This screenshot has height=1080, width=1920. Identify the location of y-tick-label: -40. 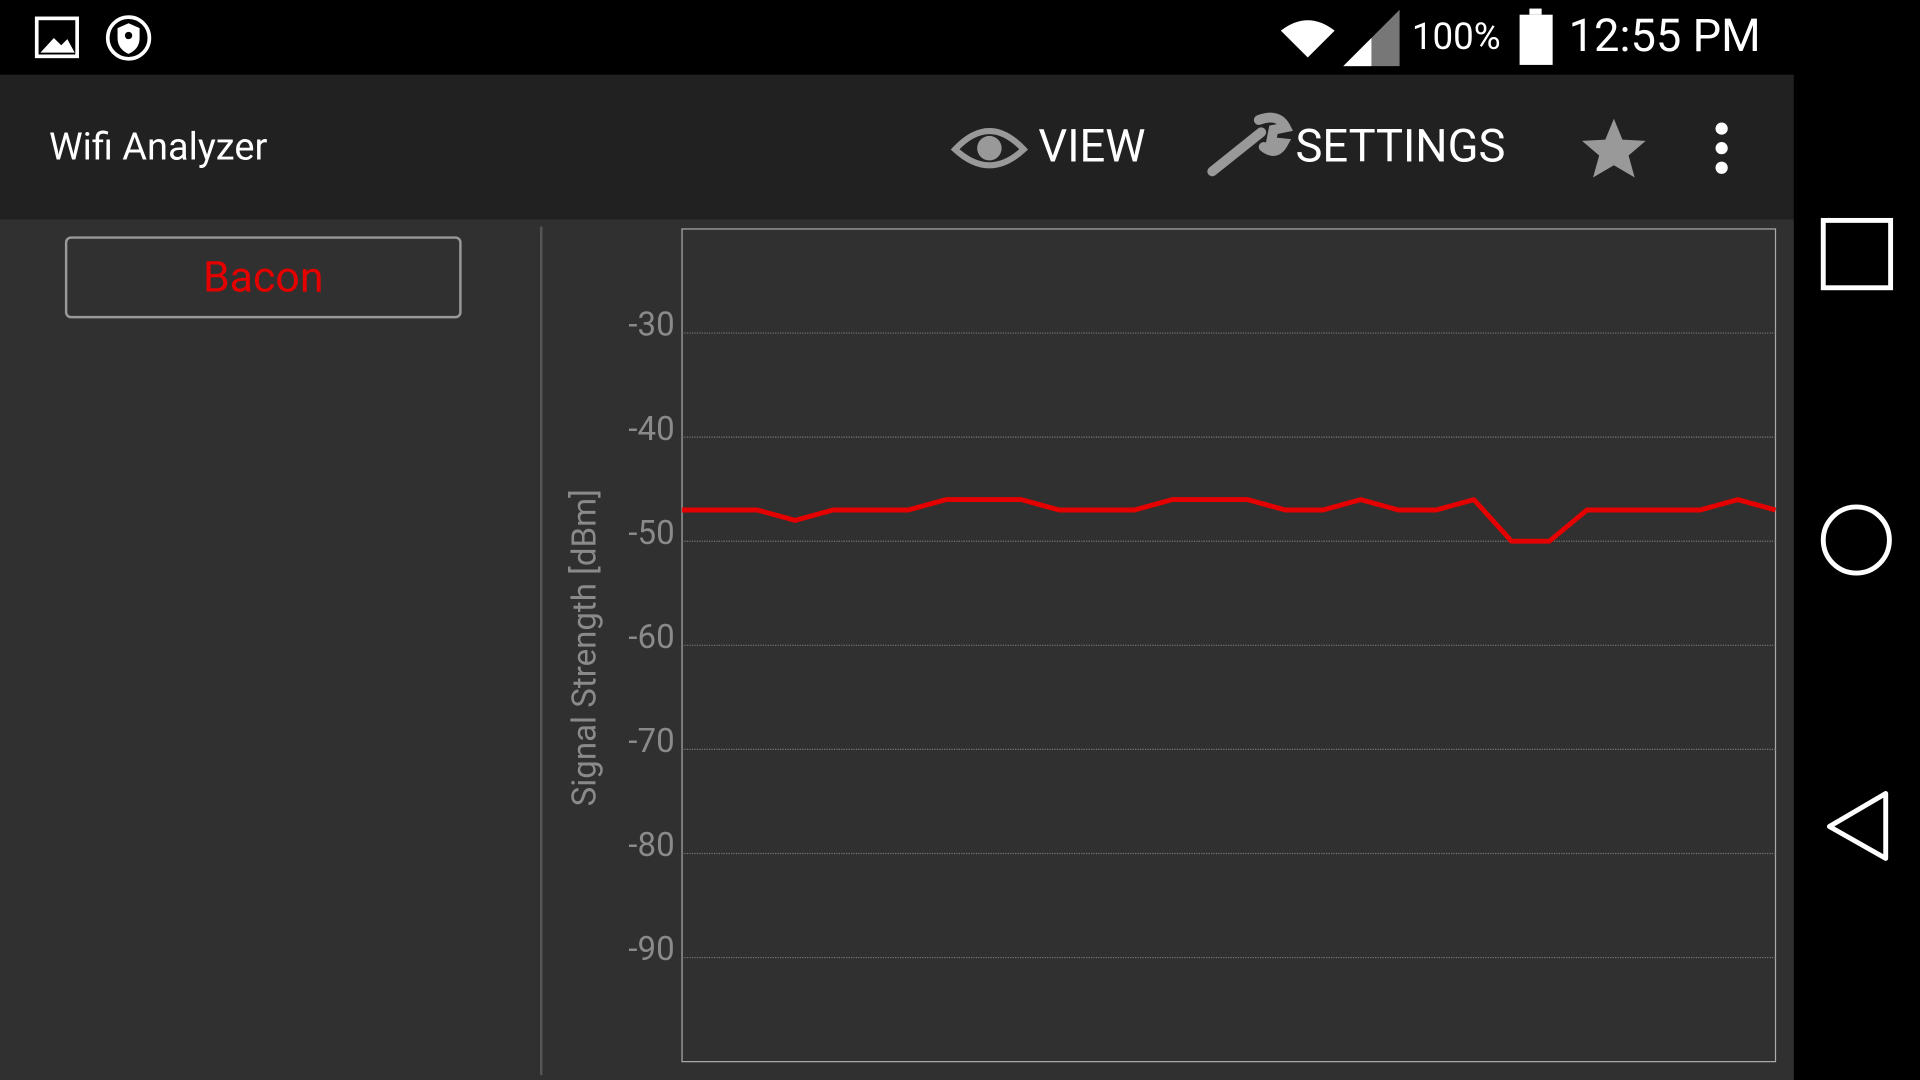
(651, 429).